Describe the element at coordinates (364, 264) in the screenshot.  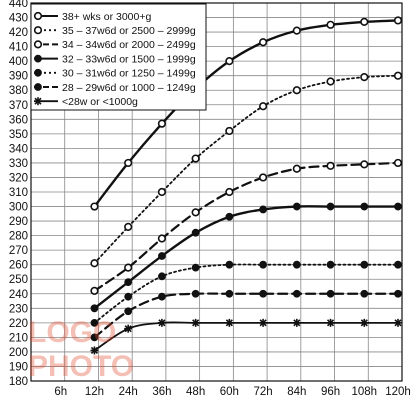
I see `series-5-point-108h` at that location.